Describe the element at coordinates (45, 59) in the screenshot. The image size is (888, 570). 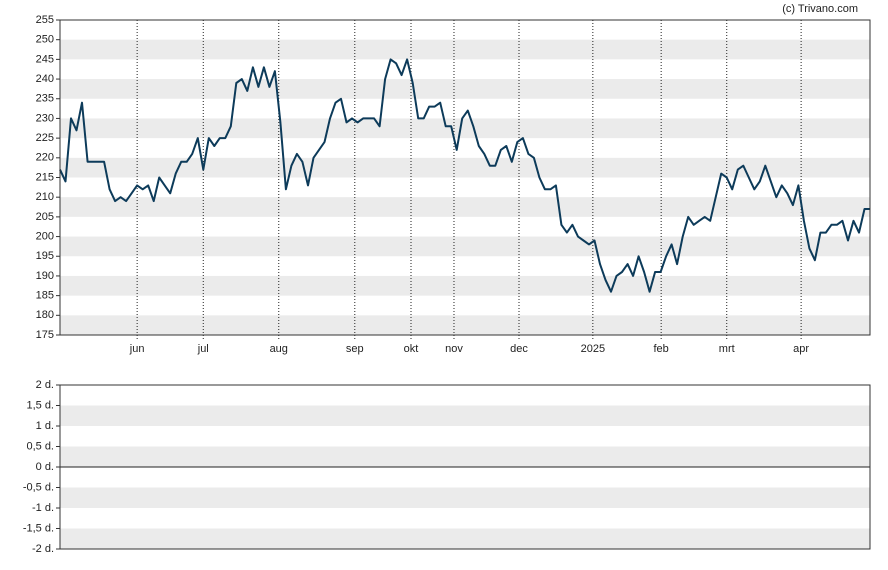
I see `y-tick-label: 245` at that location.